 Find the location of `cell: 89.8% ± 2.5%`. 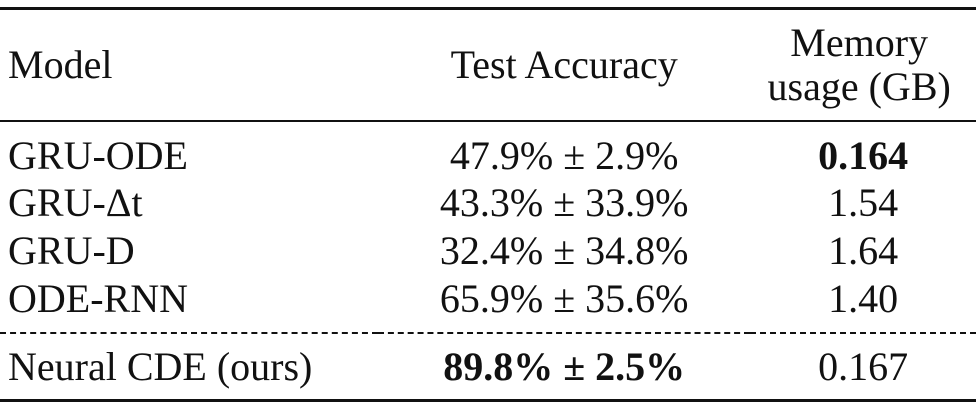

cell: 89.8% ± 2.5% is located at coordinates (564, 366).